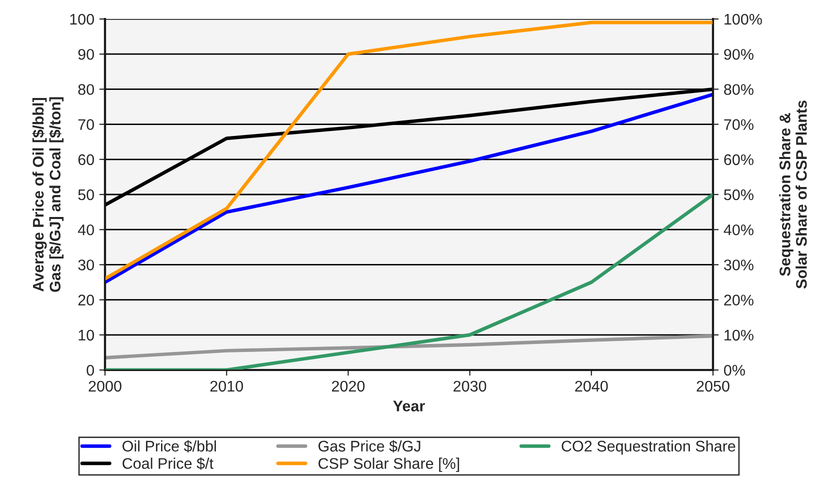  Describe the element at coordinates (86, 300) in the screenshot. I see `y-tick-label: 20` at that location.